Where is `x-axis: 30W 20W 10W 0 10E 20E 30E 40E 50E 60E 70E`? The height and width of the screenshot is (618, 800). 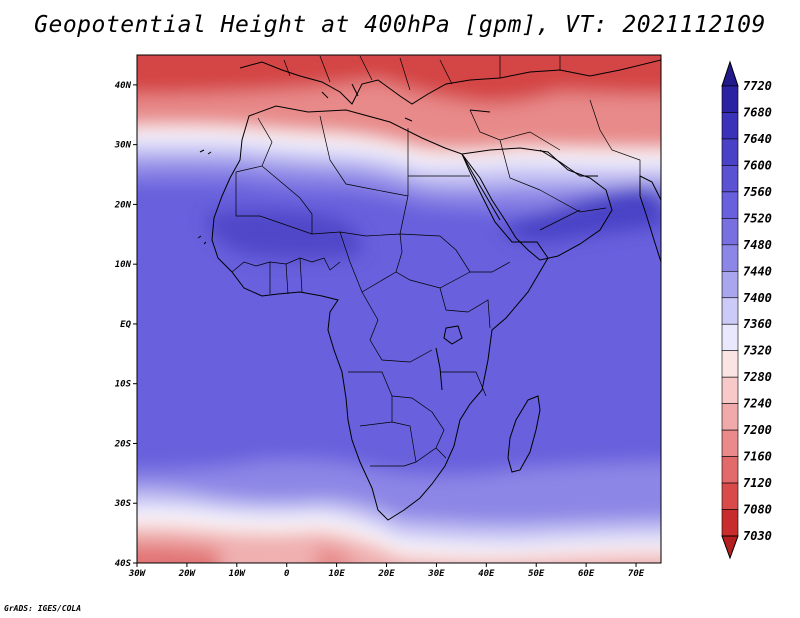 x-axis: 30W 20W 10W 0 10E 20E 30E 40E 50E 60E 70E is located at coordinates (386, 571).